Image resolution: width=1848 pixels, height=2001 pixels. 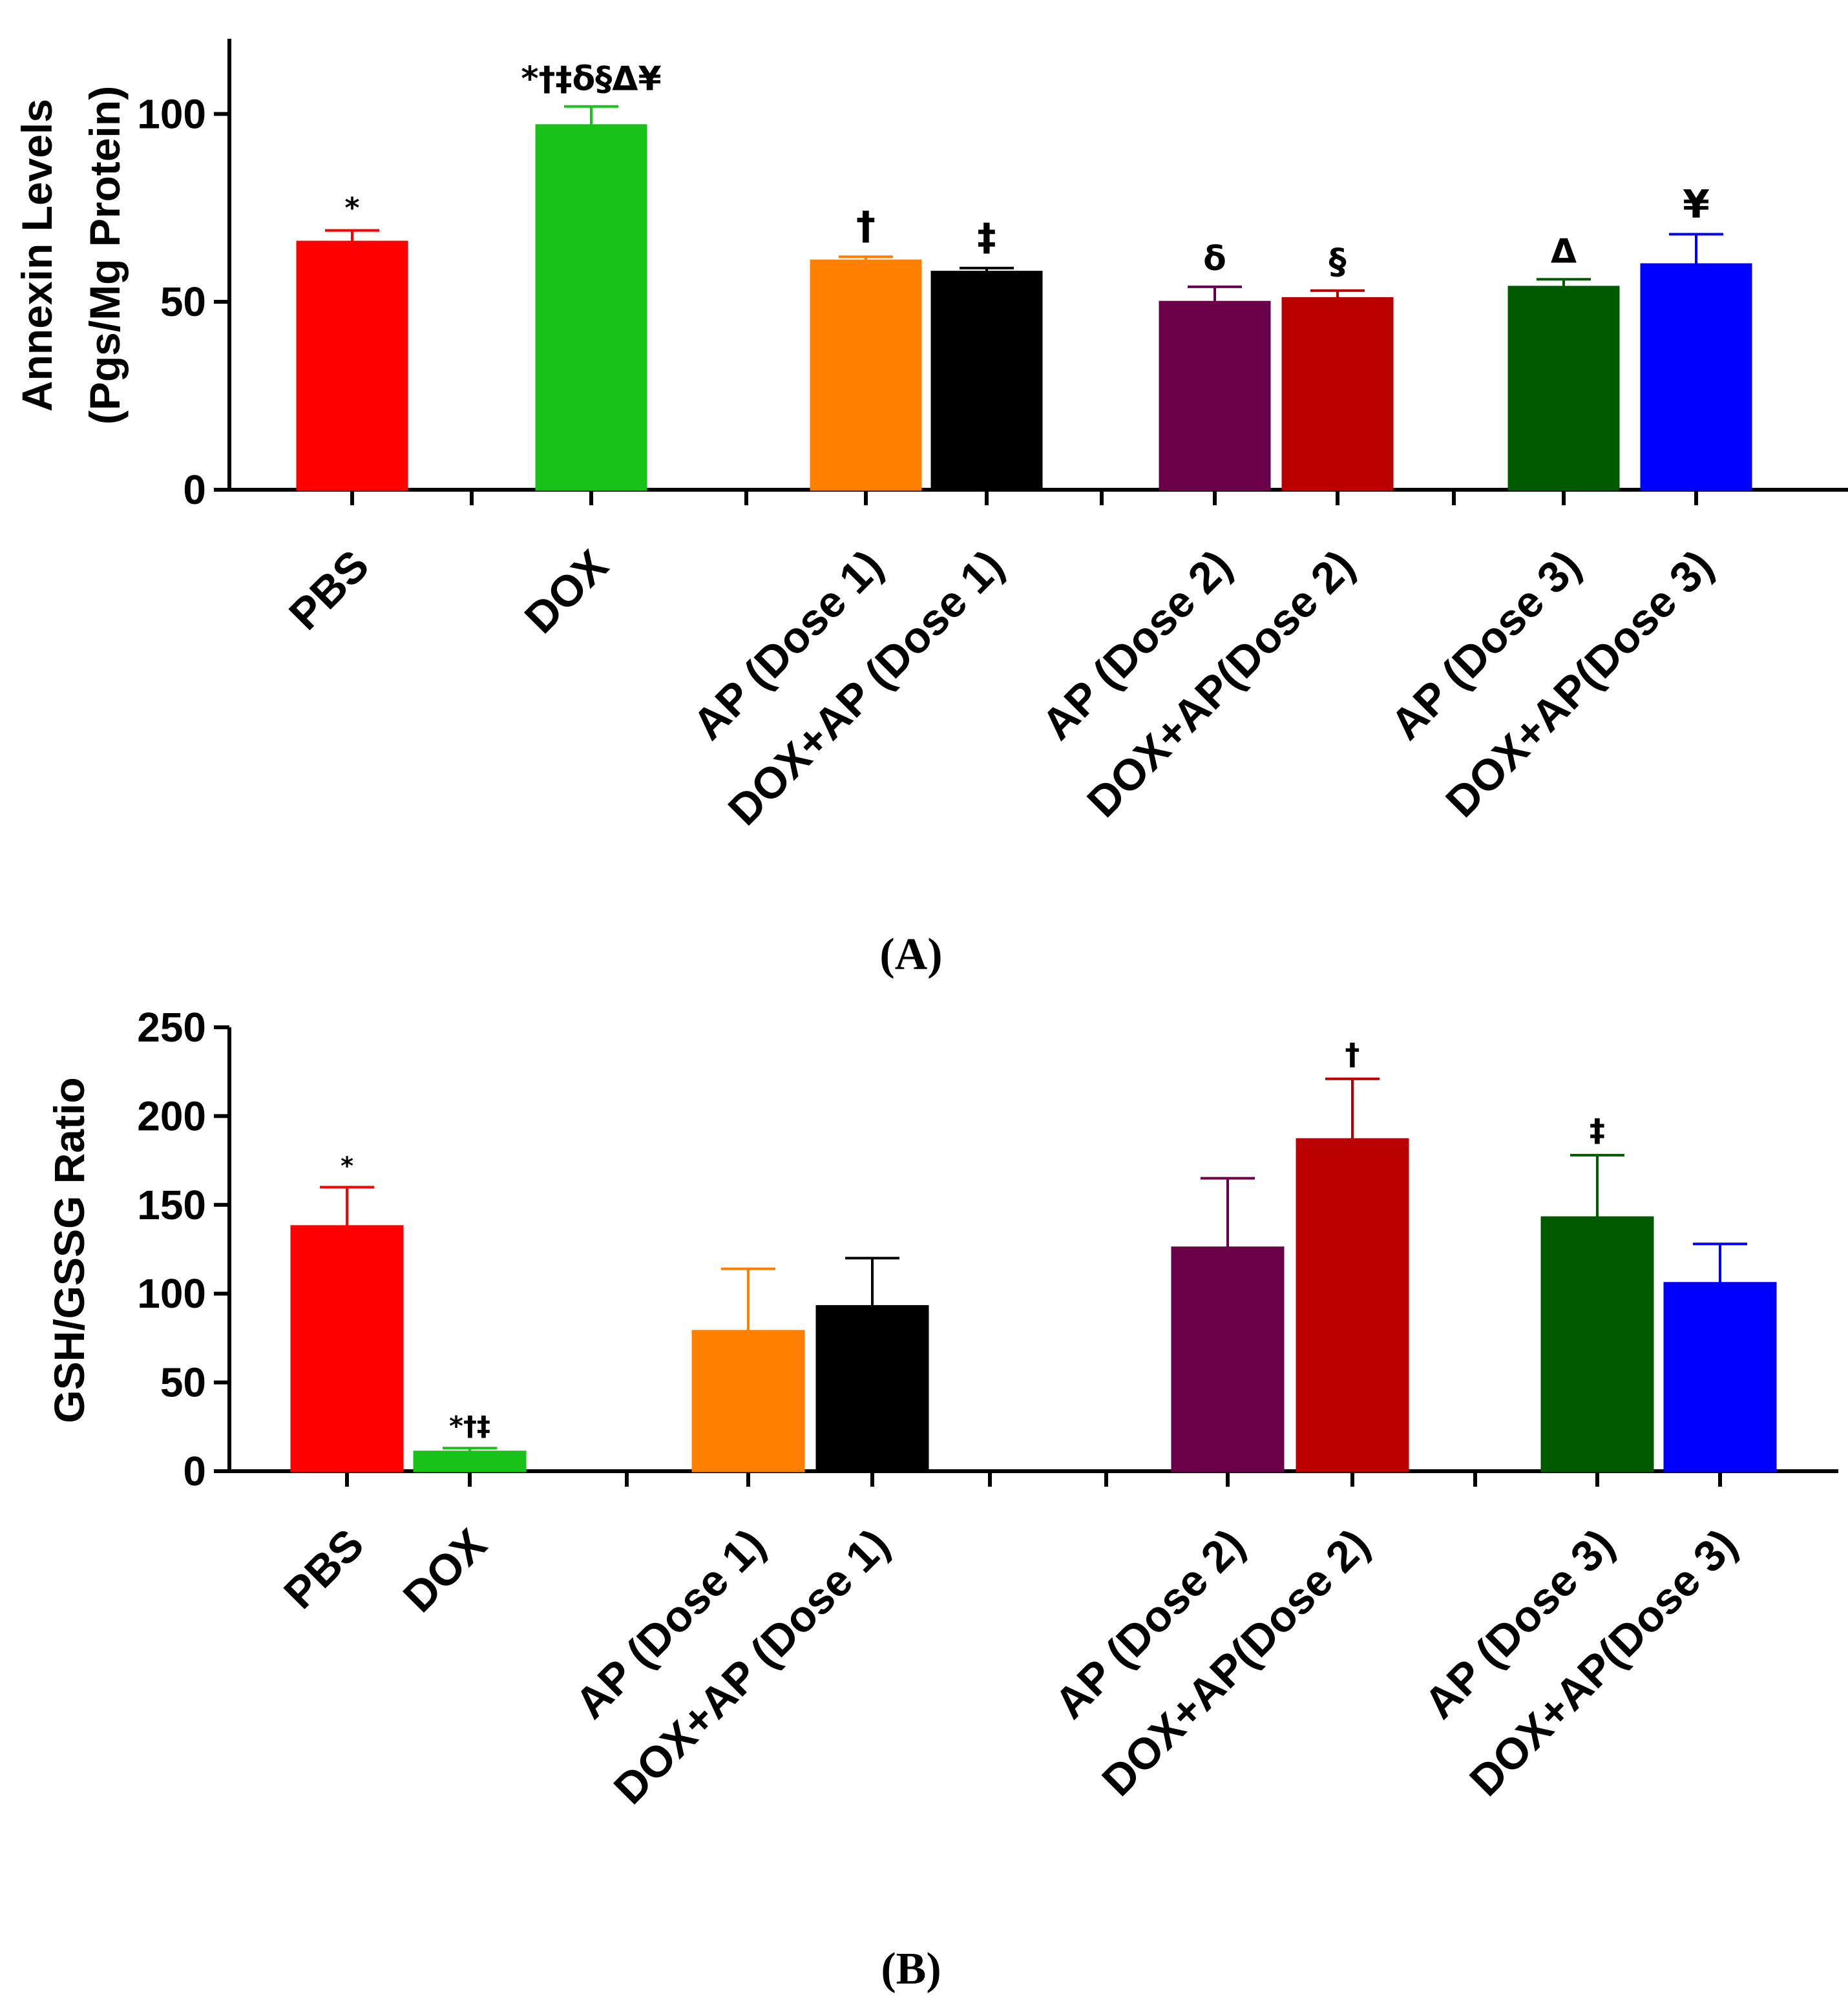 I want to click on y-axis-label: GSH/GSSG Ratio, so click(x=69, y=1250).